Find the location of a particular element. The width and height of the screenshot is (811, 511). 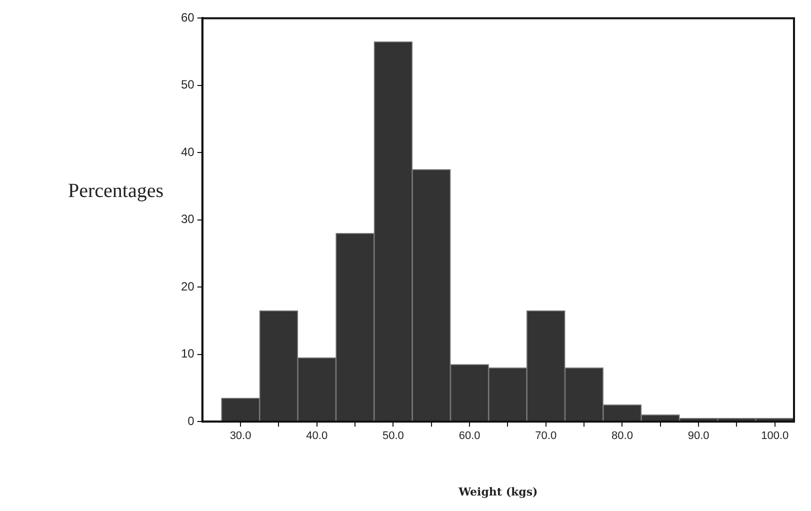

y-tick-label: 40 is located at coordinates (187, 151).